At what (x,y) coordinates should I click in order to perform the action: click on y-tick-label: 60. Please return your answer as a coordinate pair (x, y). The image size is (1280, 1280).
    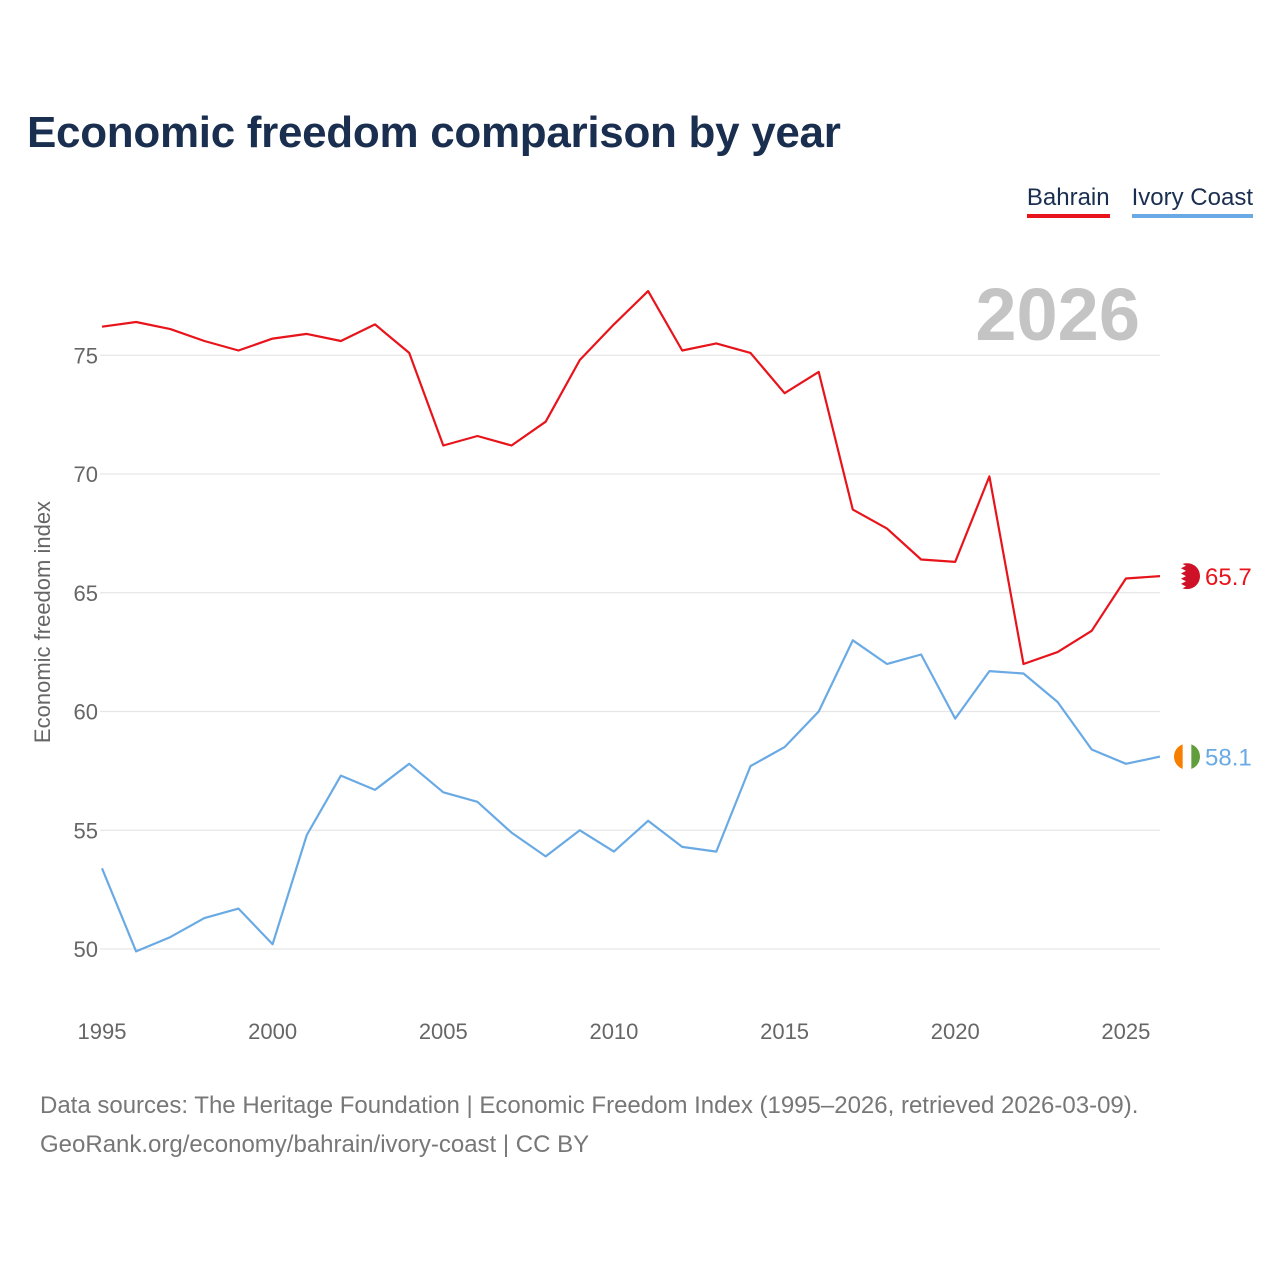
    Looking at the image, I should click on (86, 712).